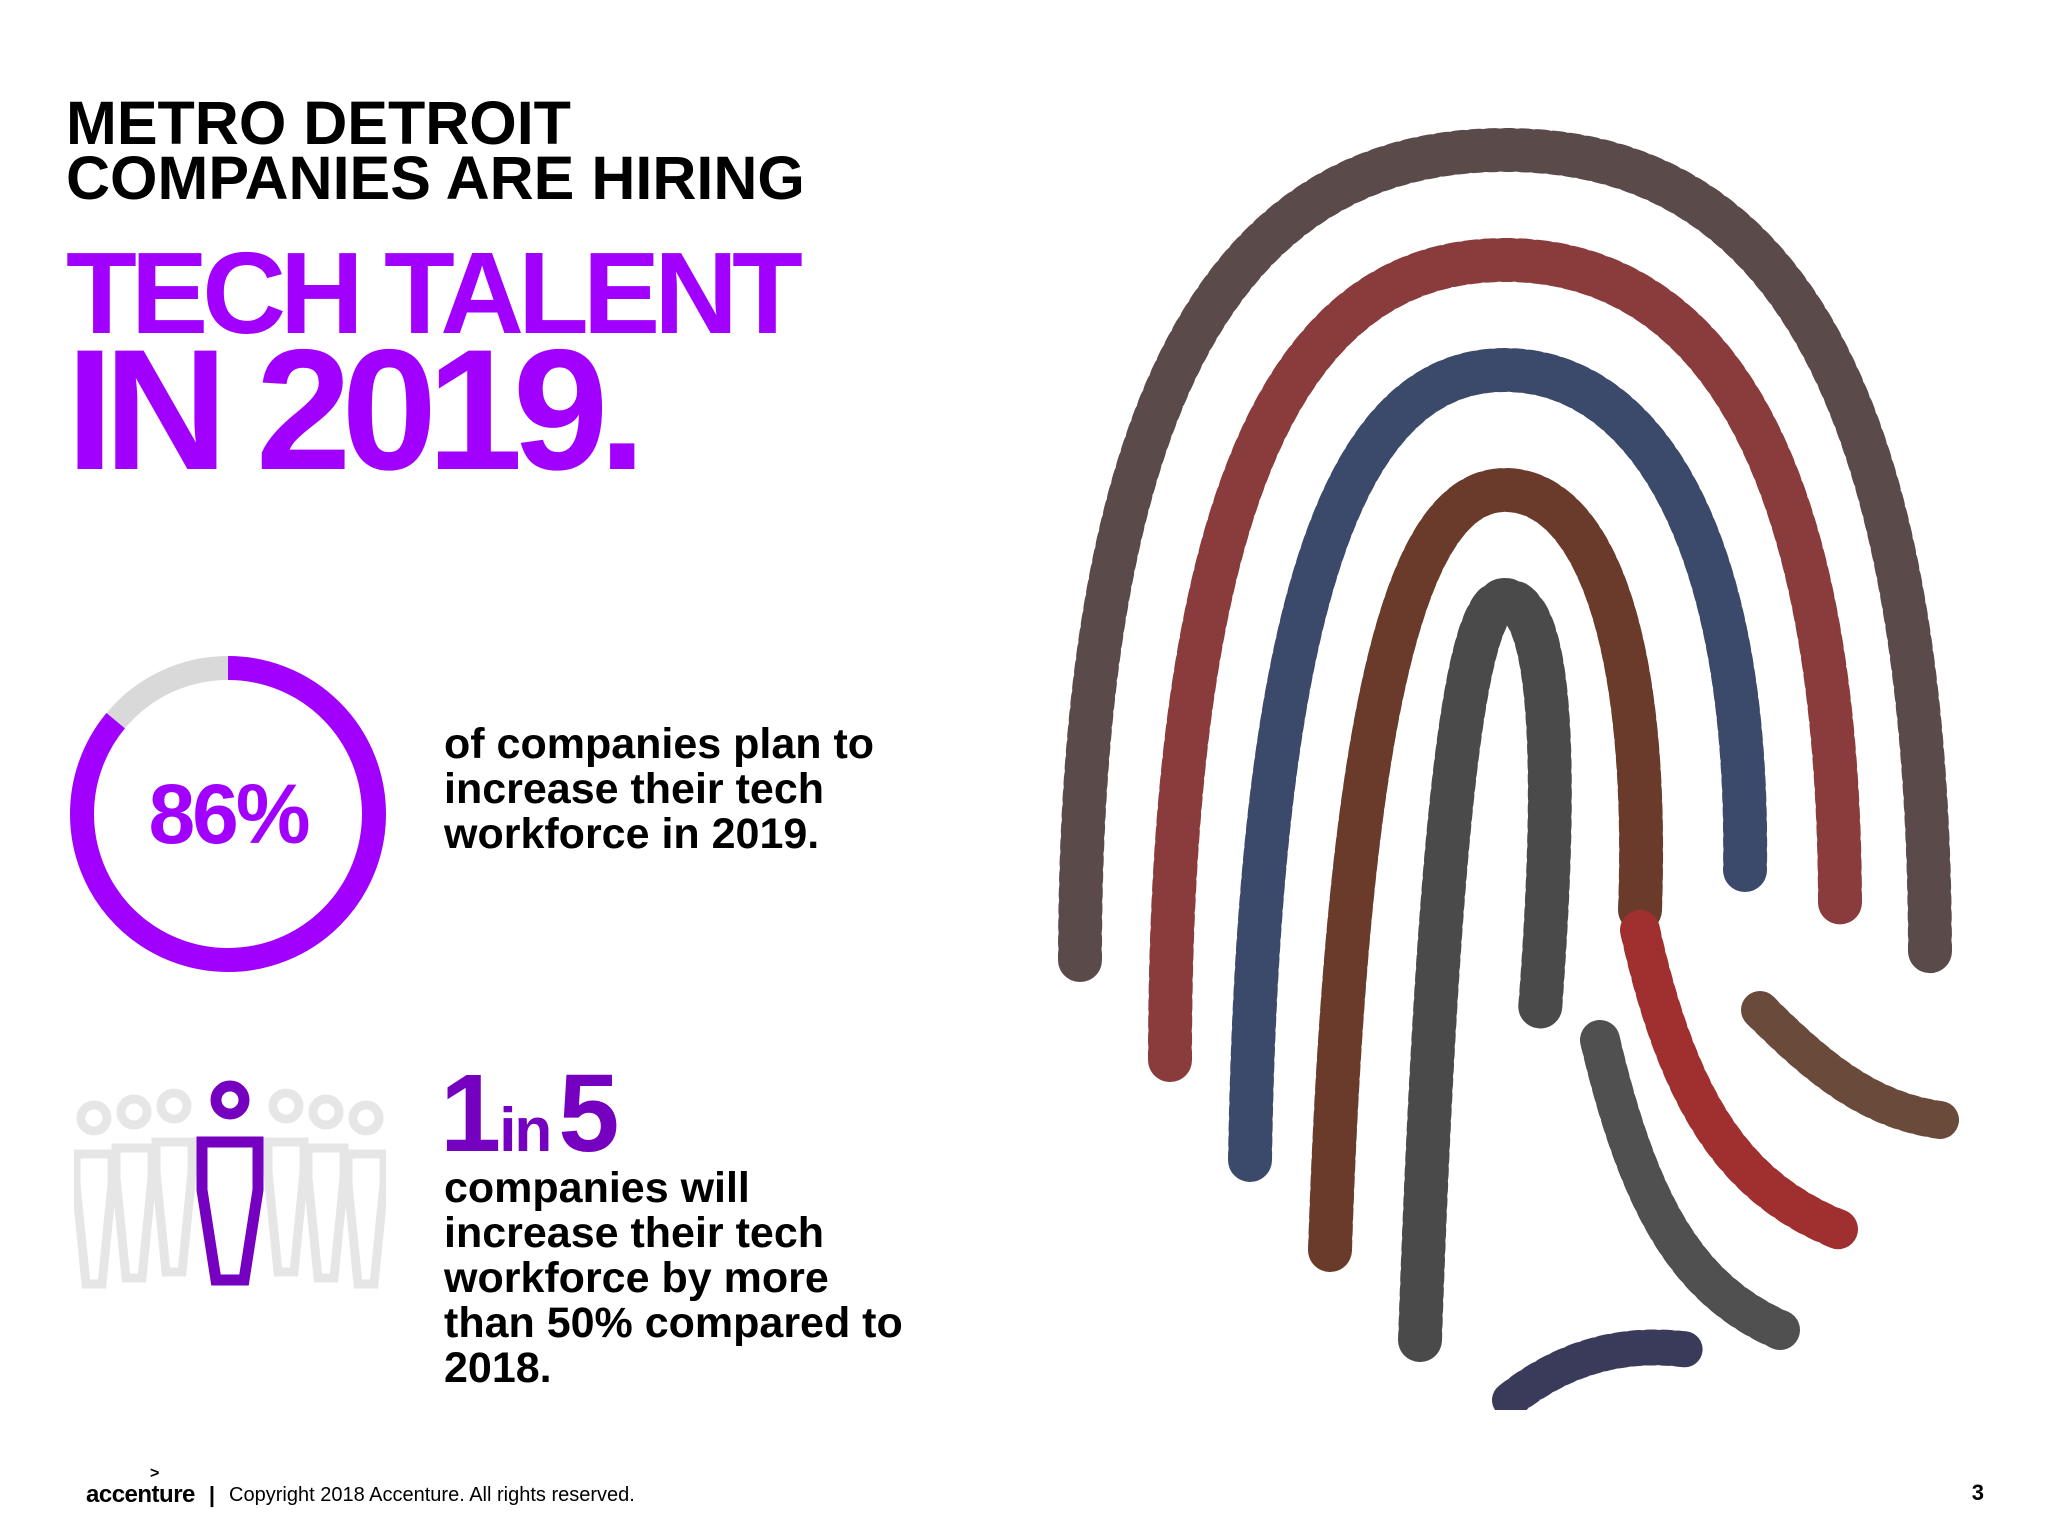 The height and width of the screenshot is (1536, 2048). Describe the element at coordinates (434, 293) in the screenshot. I see `highlight-line-1: TECH TALENT` at that location.